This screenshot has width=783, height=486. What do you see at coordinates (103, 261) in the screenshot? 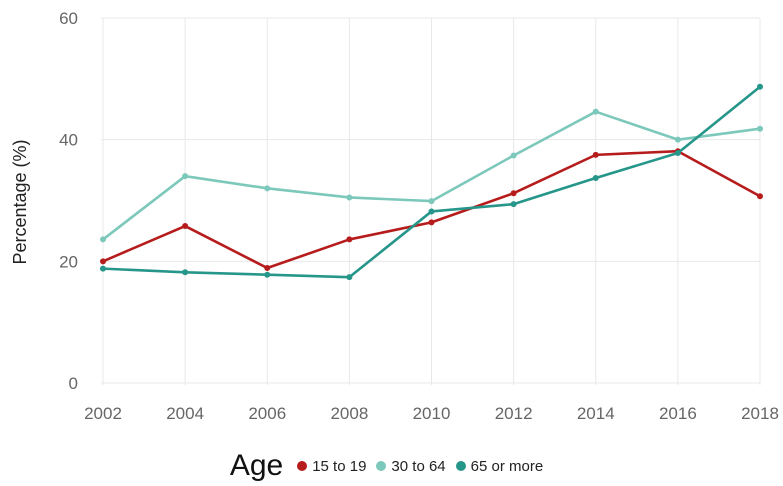
I see `data-point-15-to-19-2002` at bounding box center [103, 261].